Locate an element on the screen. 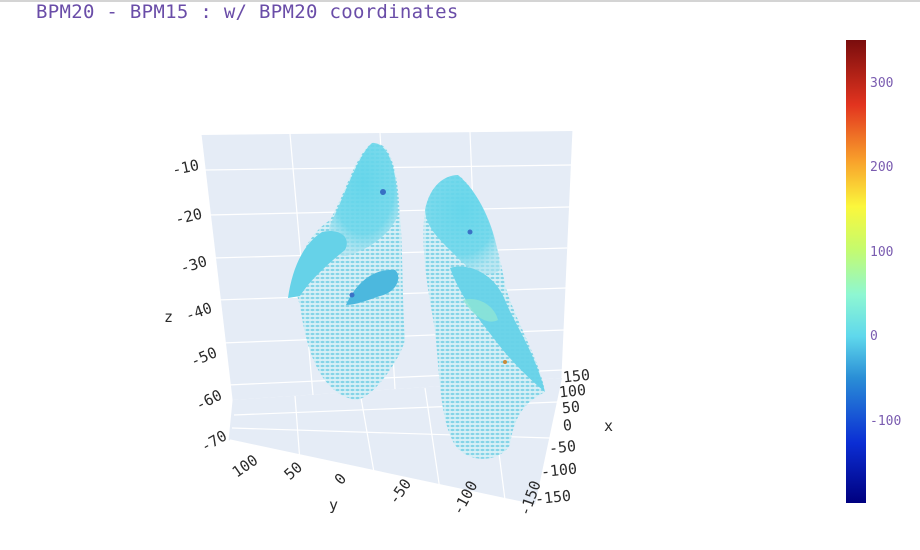 This screenshot has width=920, height=550. point-cloud-left is located at coordinates (346, 271).